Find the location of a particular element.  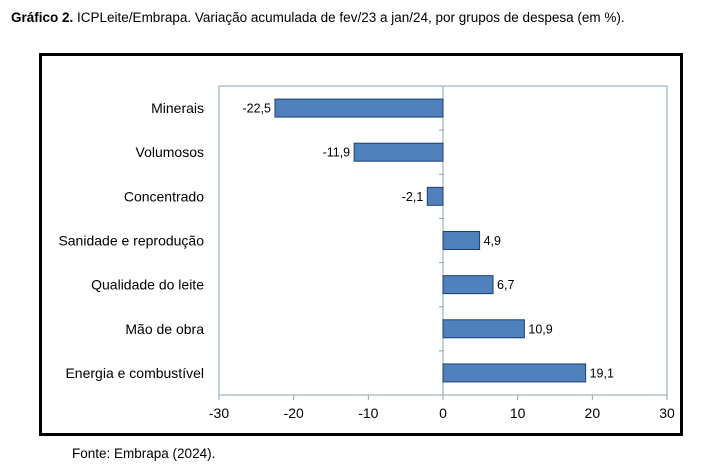

x-tick-label: -30 is located at coordinates (219, 413).